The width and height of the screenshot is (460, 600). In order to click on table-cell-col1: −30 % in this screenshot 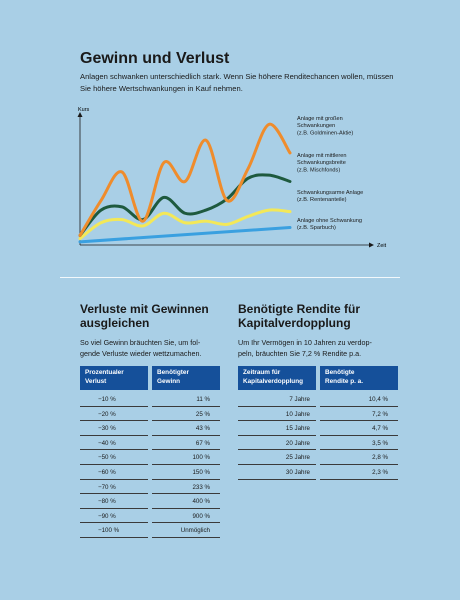, I will do `click(114, 429)`.